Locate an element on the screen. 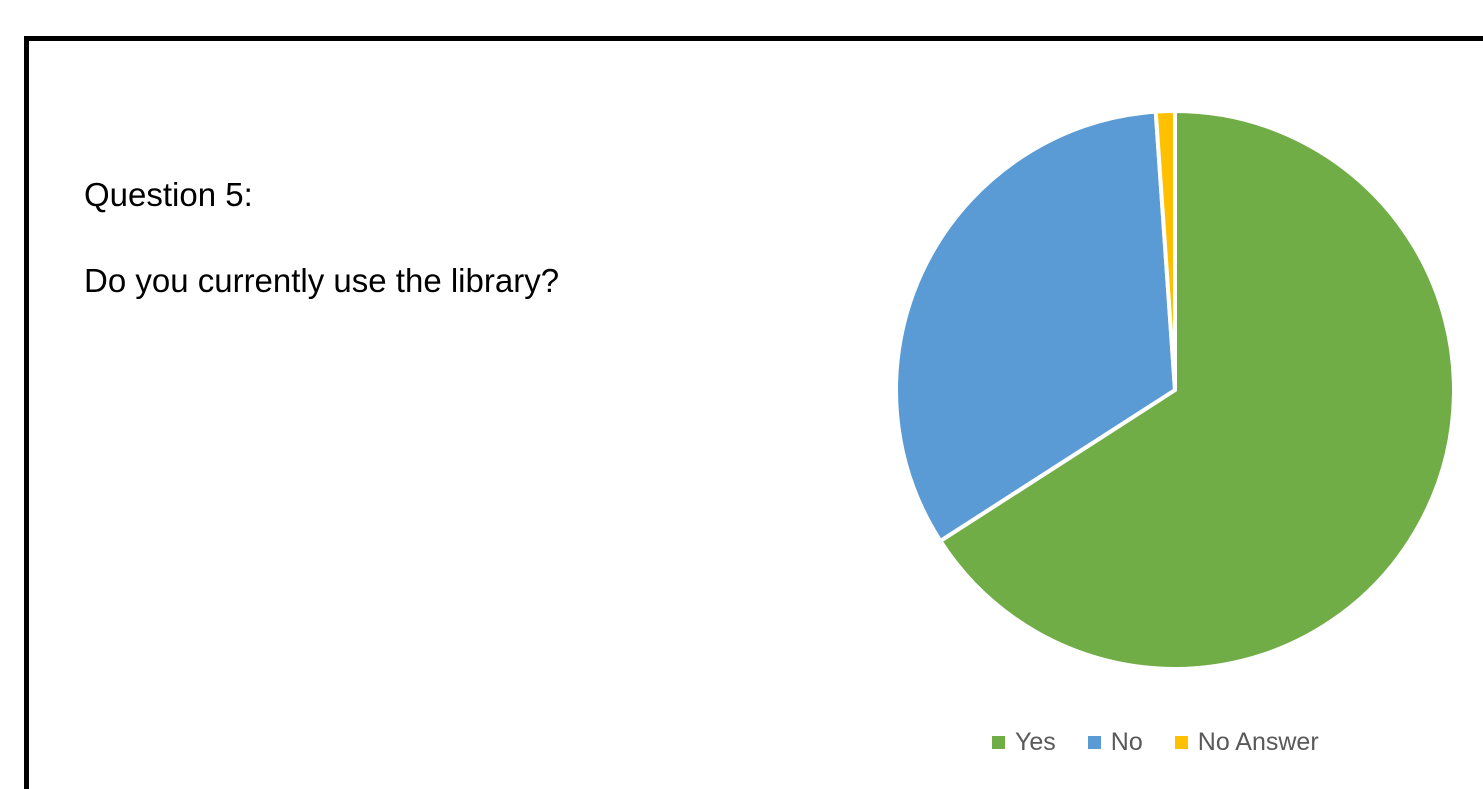 This screenshot has height=789, width=1483. pie-slice-no is located at coordinates (1035, 326).